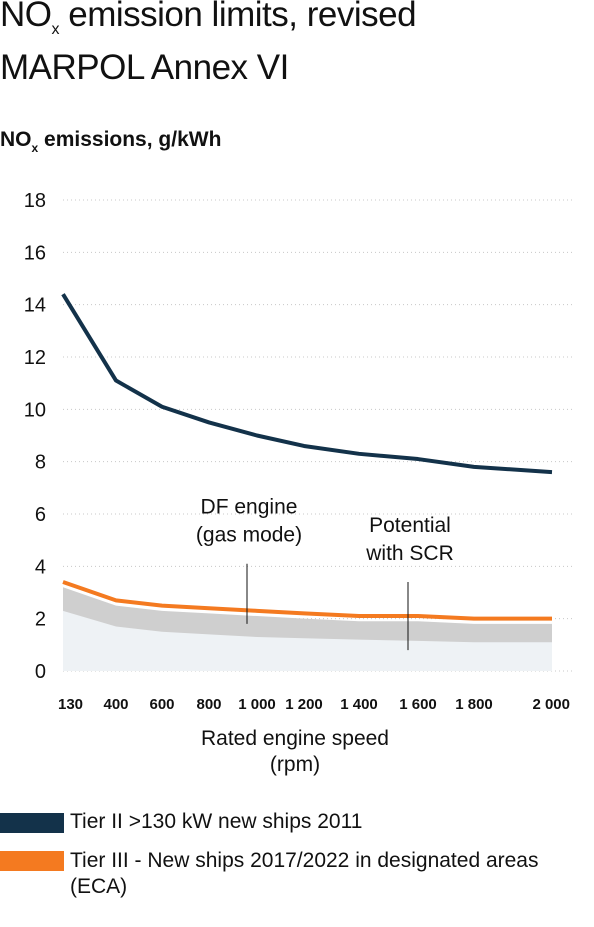 This screenshot has height=927, width=594. Describe the element at coordinates (70, 704) in the screenshot. I see `x-tick-label: 130` at that location.